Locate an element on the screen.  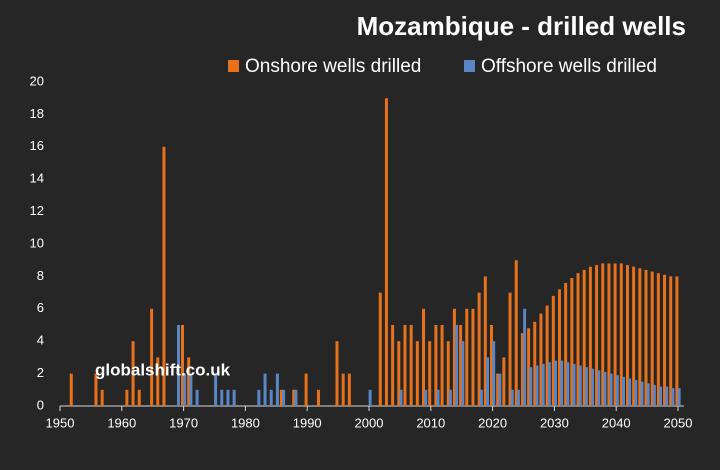
y-tick-label: 20 is located at coordinates (37, 80).